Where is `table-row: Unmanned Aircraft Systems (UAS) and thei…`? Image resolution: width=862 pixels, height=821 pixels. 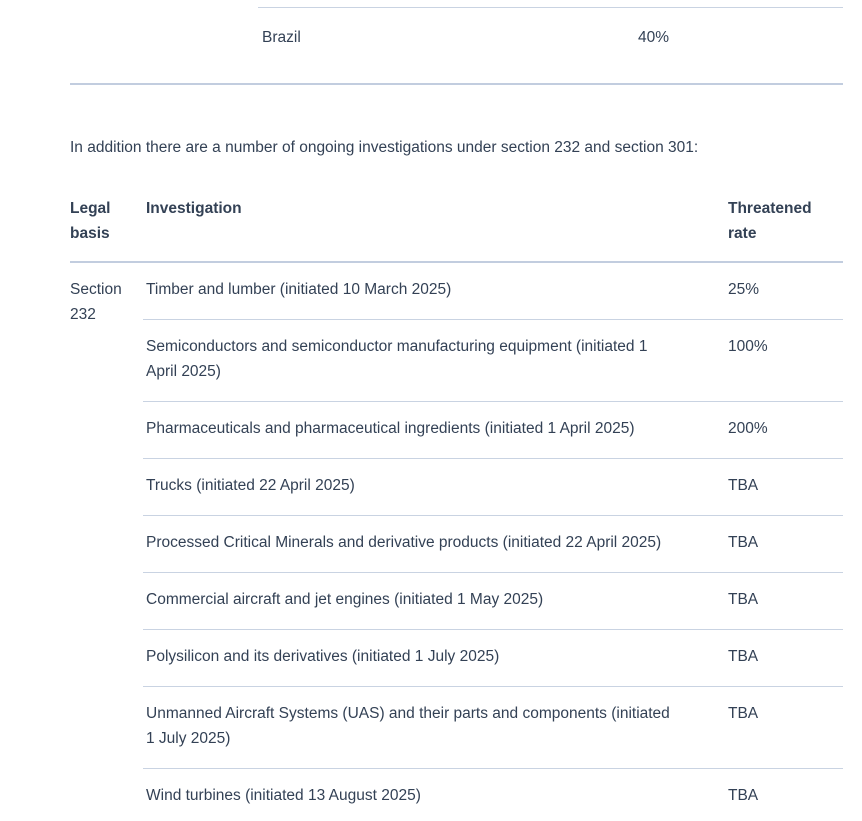 table-row: Unmanned Aircraft Systems (UAS) and thei… is located at coordinates (456, 727).